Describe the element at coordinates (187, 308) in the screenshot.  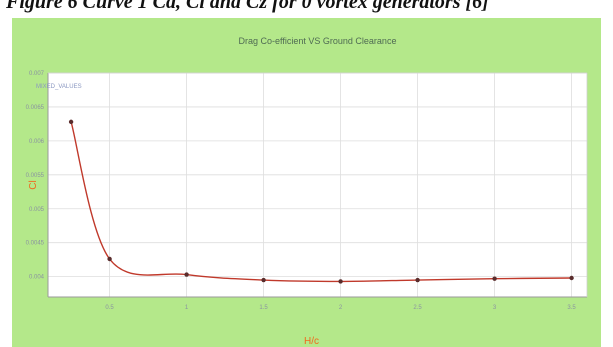
I see `x-tick-label: 1` at that location.